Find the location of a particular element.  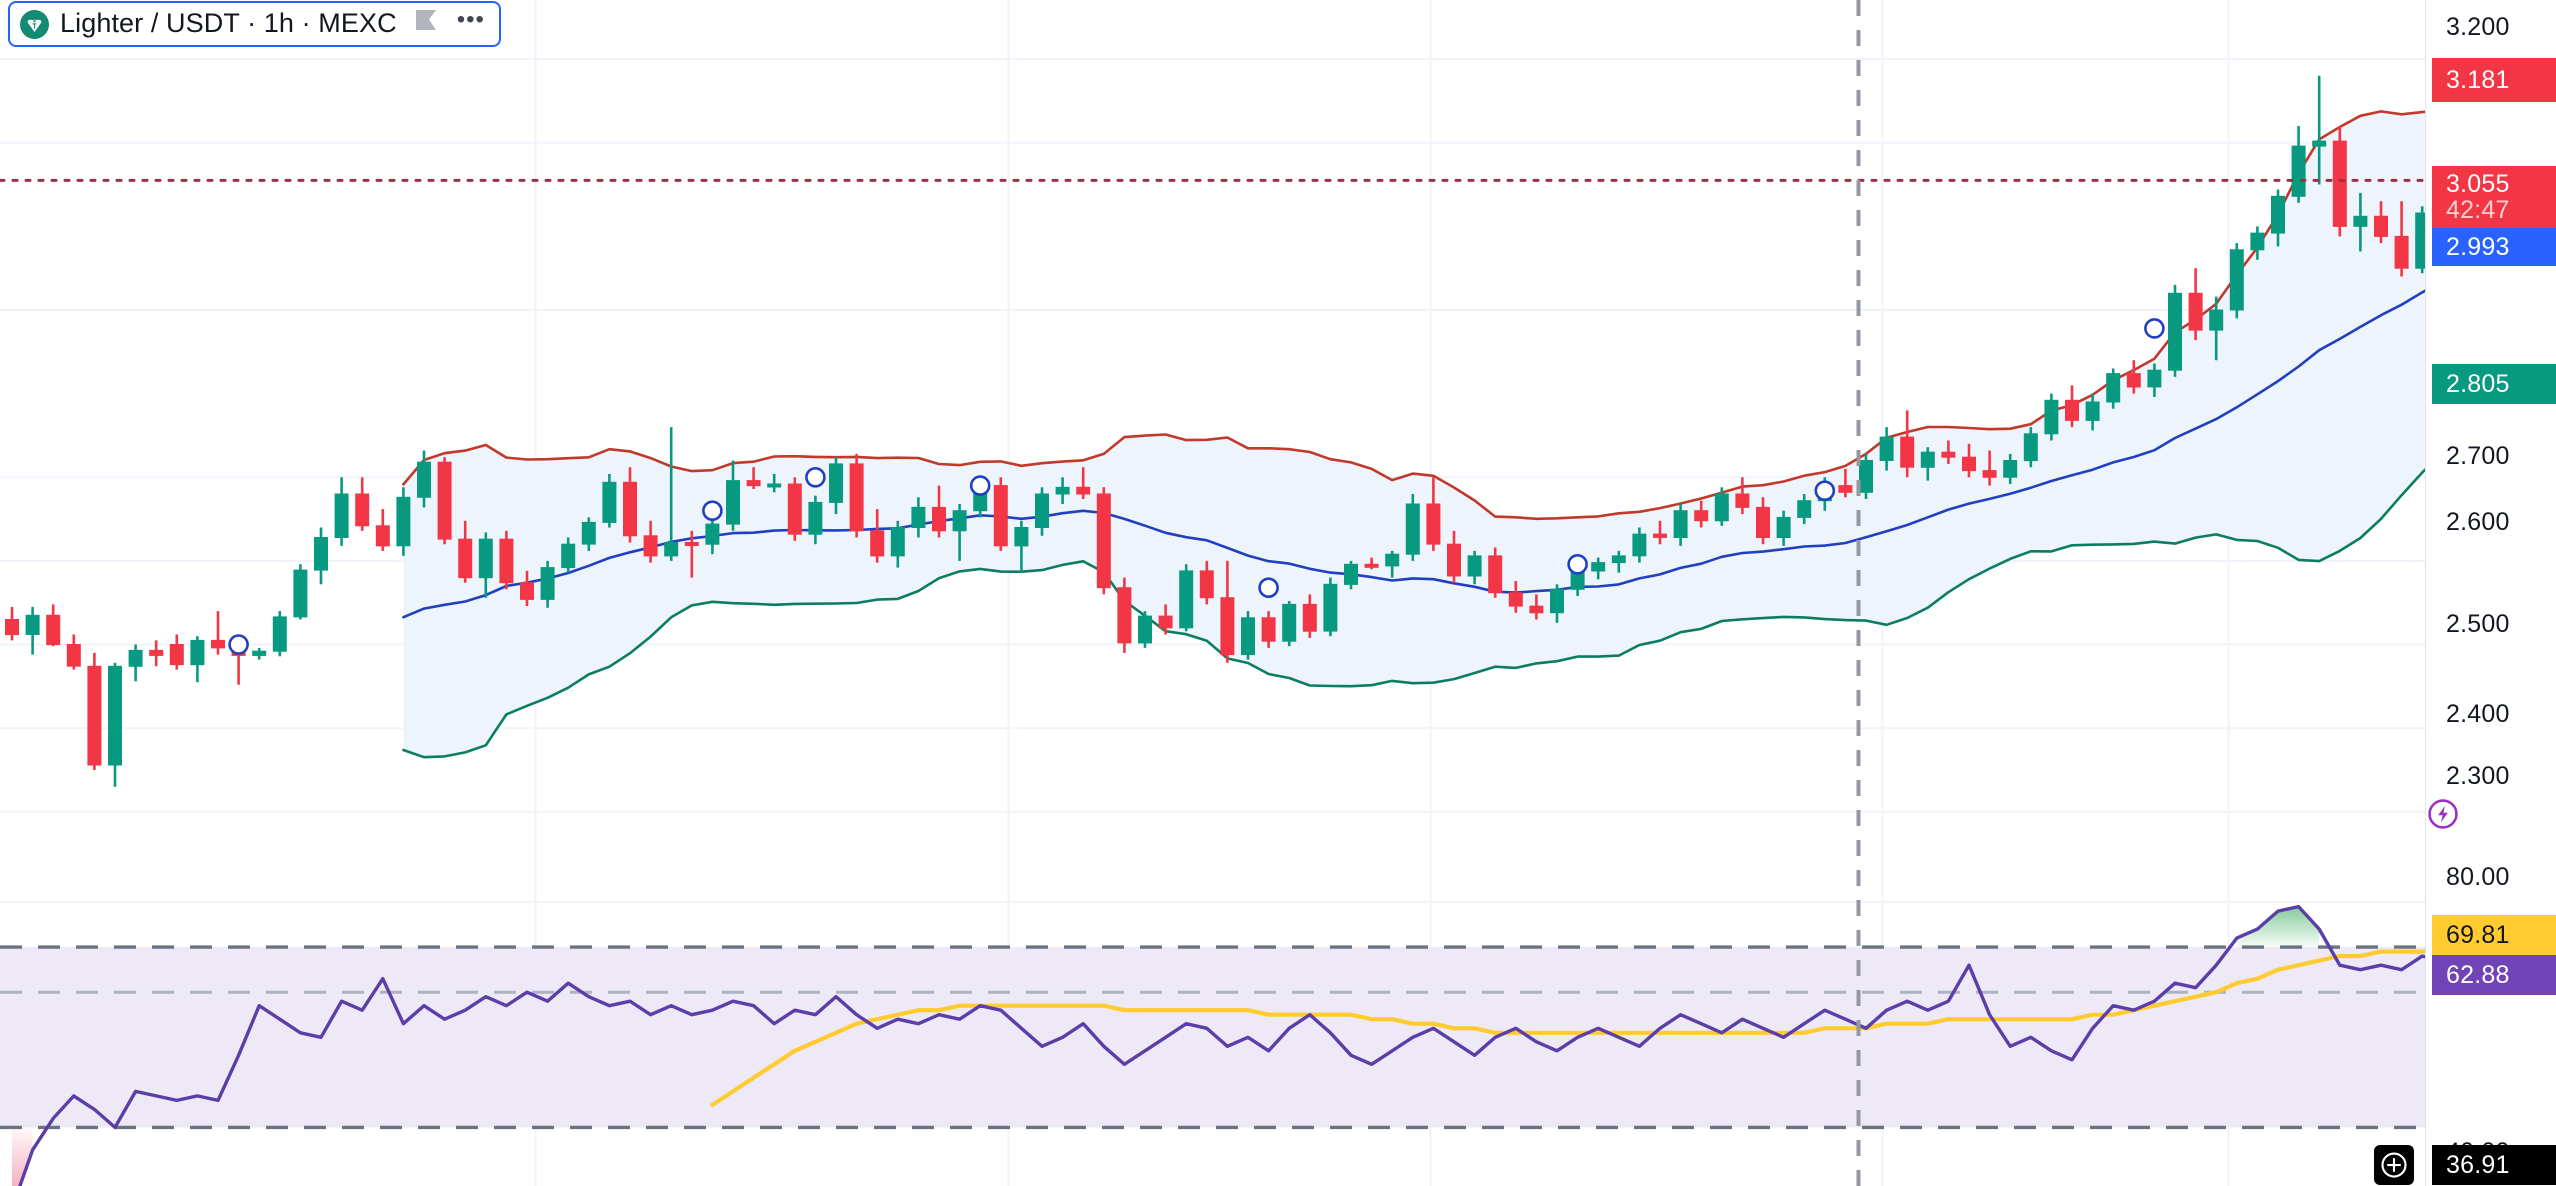

price-tick-2500: 2.500 is located at coordinates (2478, 624).